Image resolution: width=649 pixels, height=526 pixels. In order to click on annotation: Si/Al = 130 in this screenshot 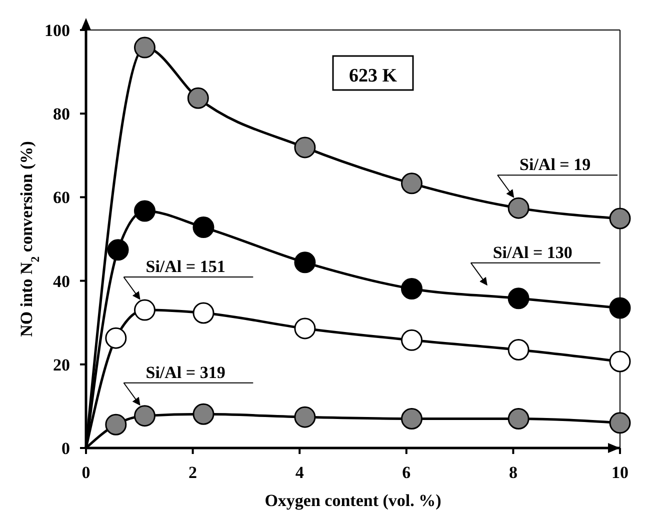, I will do `click(532, 252)`.